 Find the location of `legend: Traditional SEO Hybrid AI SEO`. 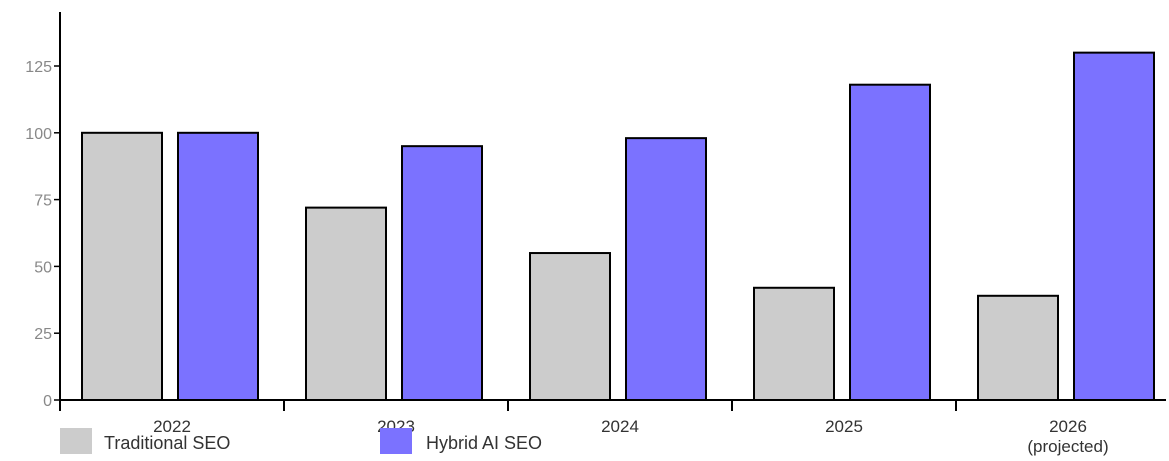

legend: Traditional SEO Hybrid AI SEO is located at coordinates (301, 441).